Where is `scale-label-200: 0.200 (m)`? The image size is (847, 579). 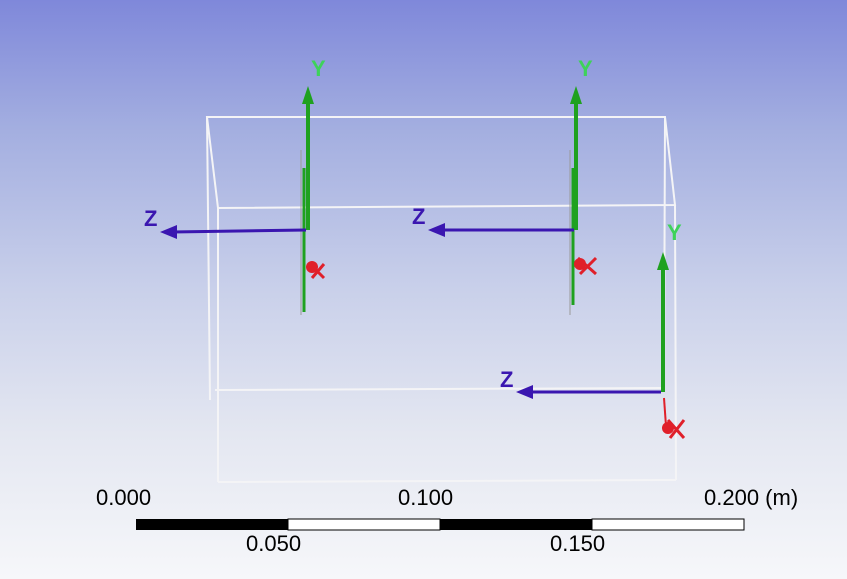 scale-label-200: 0.200 (m) is located at coordinates (751, 497).